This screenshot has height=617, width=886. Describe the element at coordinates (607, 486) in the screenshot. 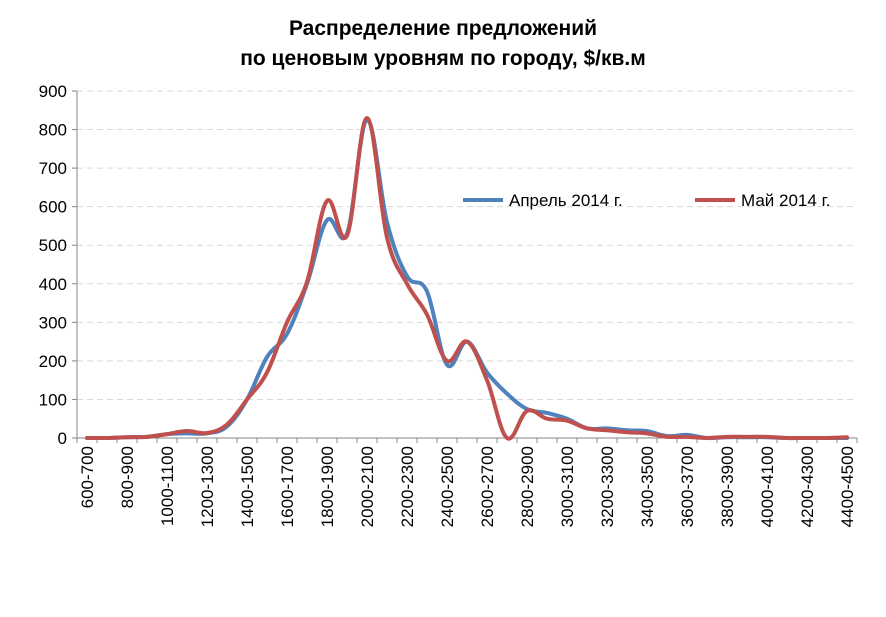

I see `x-tick-label: 3200-3300` at that location.